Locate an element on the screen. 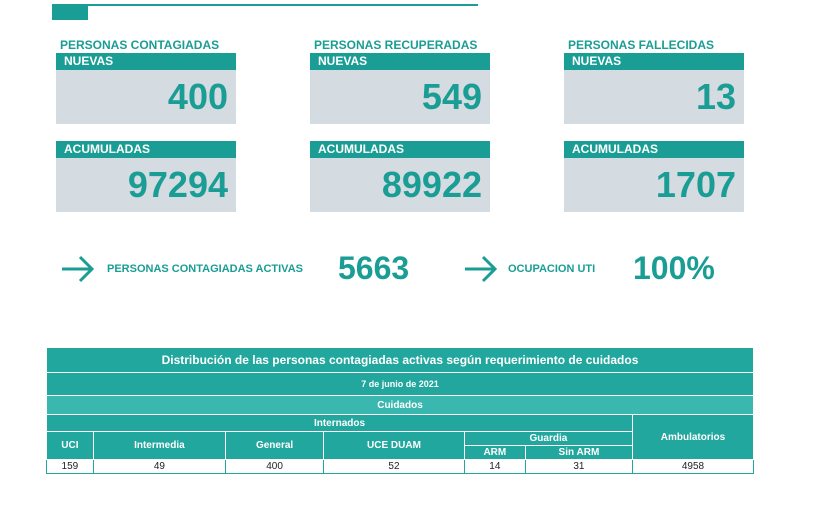 This screenshot has width=813, height=513. card-title: PERSONAS CONTAGIADAS is located at coordinates (140, 45).